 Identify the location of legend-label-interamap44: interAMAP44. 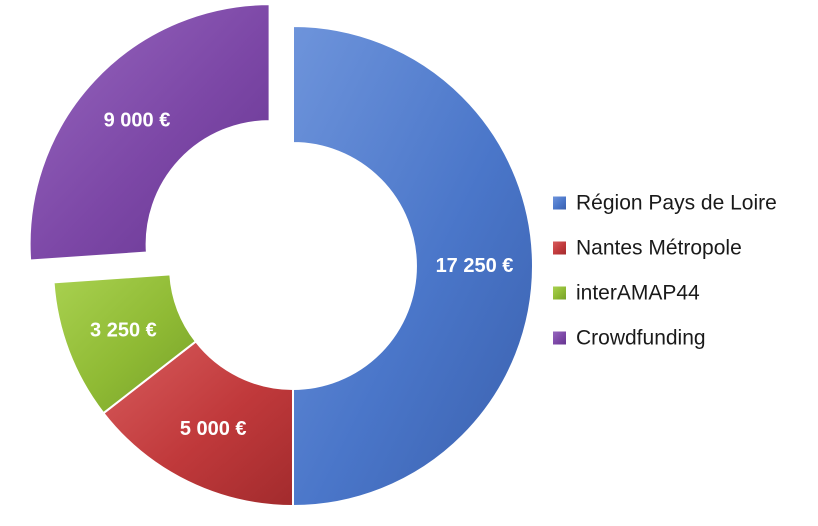
(638, 293).